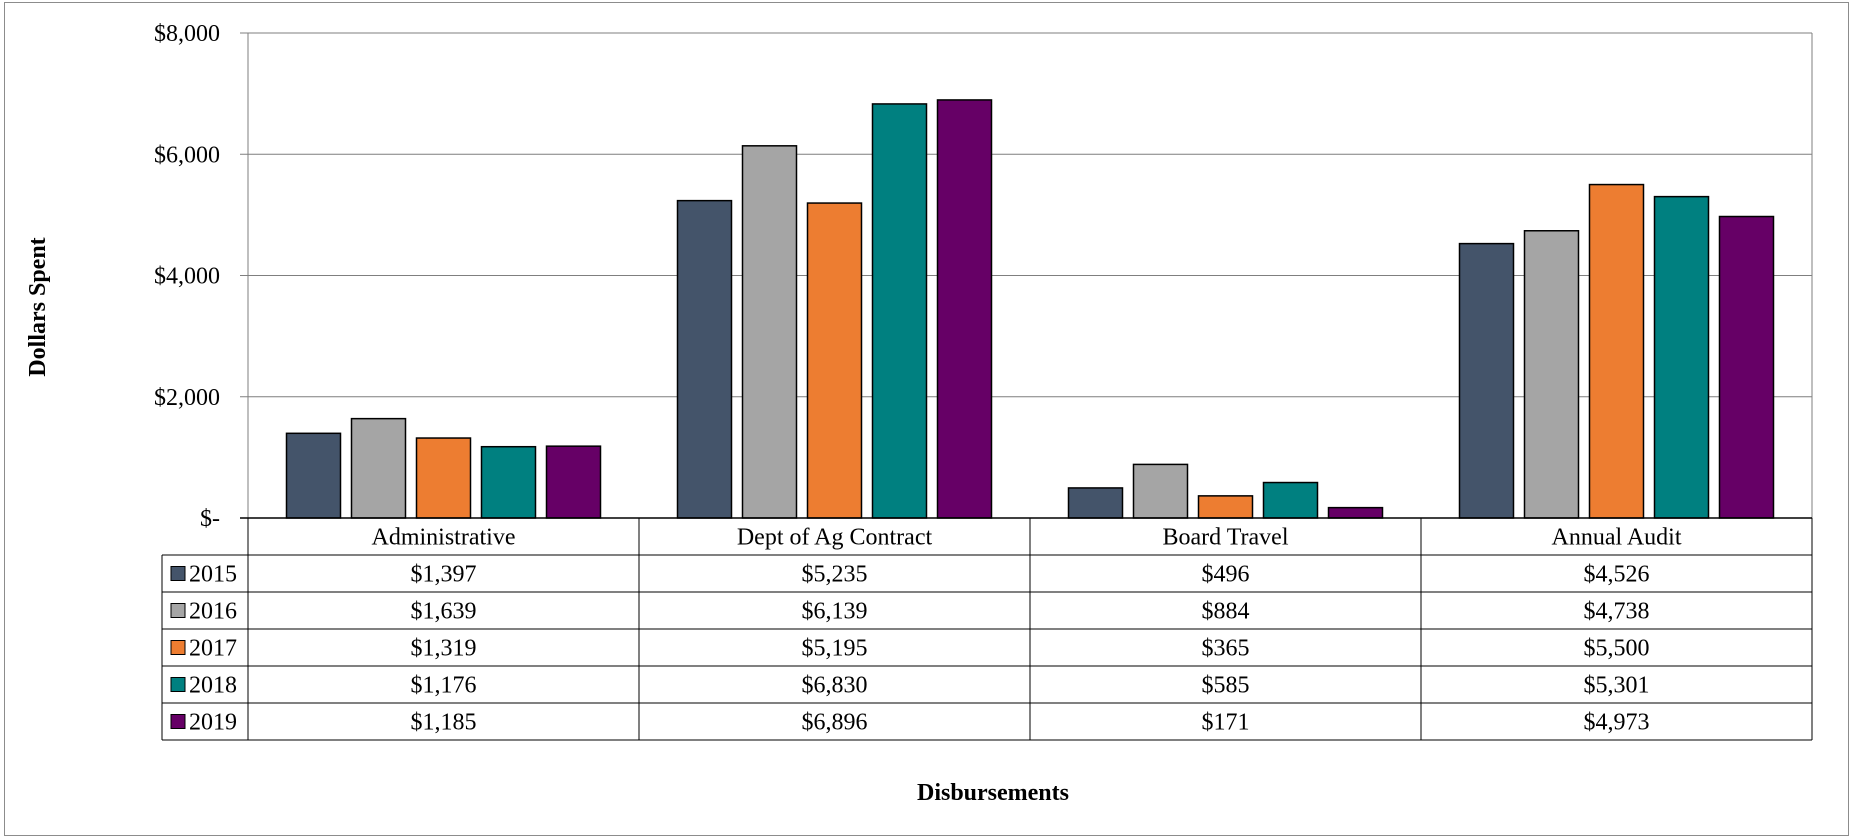 This screenshot has width=1855, height=840. What do you see at coordinates (1226, 686) in the screenshot?
I see `data-label: $585` at bounding box center [1226, 686].